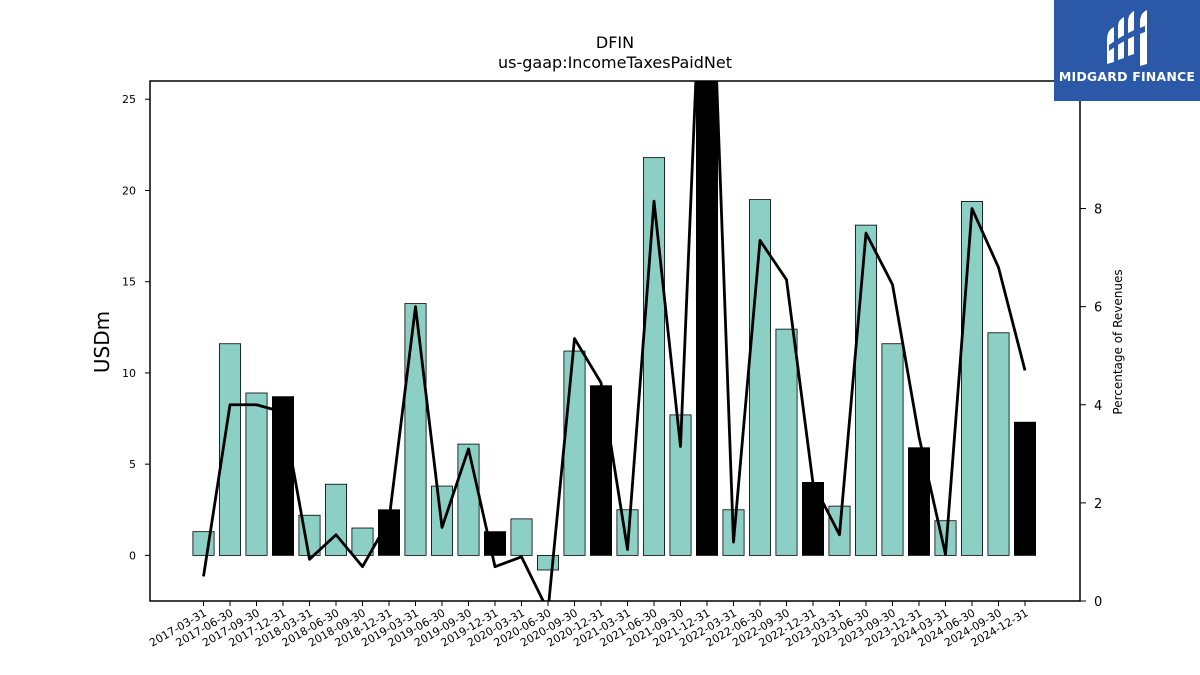  What do you see at coordinates (1098, 308) in the screenshot?
I see `y2-tick-label: 6` at bounding box center [1098, 308].